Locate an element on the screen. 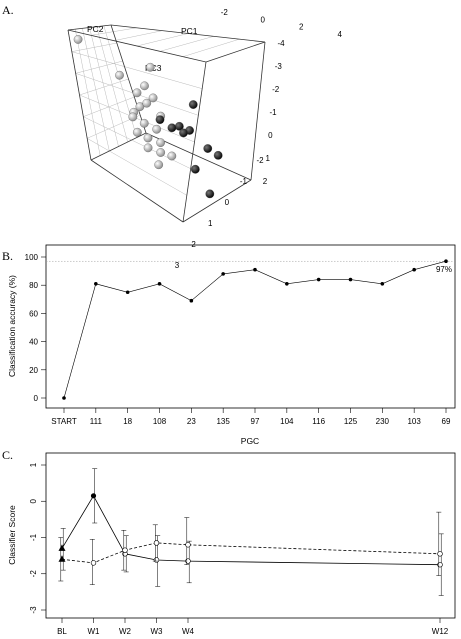  pca-grid is located at coordinates (155, 110).